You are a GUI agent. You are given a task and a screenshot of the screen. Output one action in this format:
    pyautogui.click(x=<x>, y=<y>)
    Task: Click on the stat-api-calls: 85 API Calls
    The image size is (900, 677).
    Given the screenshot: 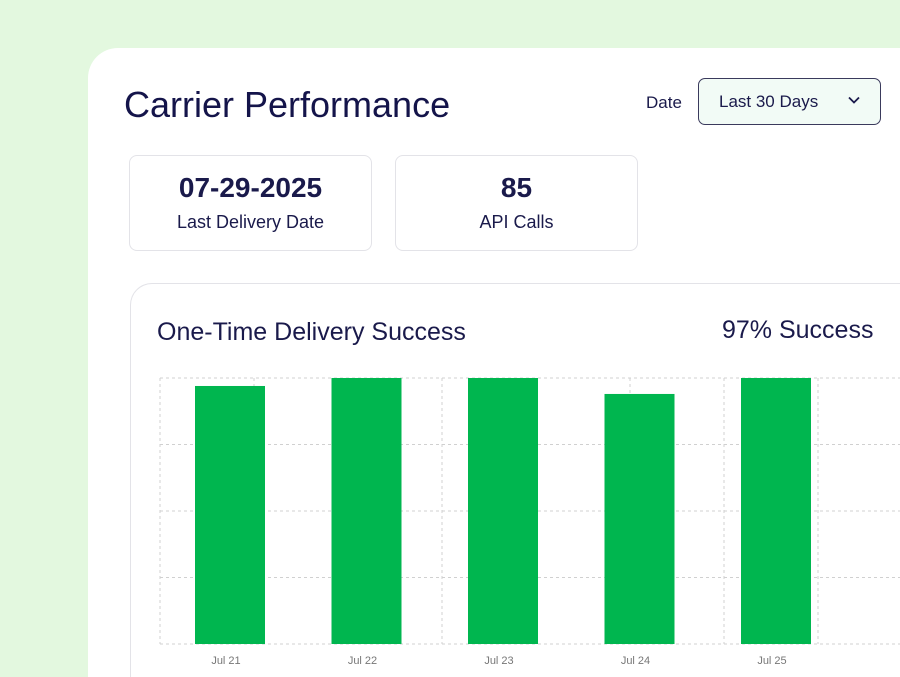 What is the action you would take?
    pyautogui.click(x=516, y=203)
    